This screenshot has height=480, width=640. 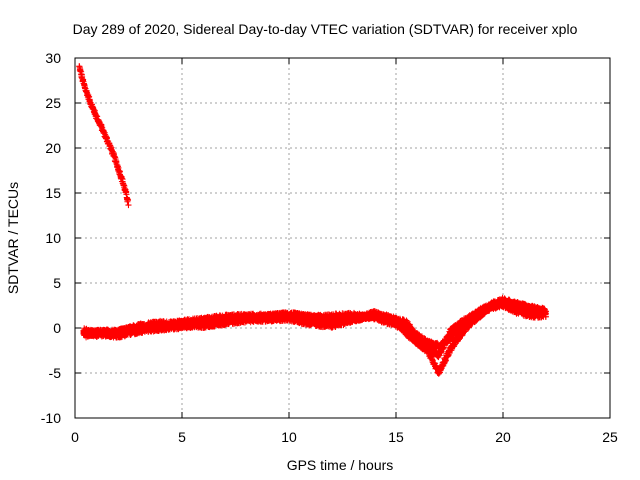 What do you see at coordinates (314, 325) in the screenshot?
I see `series-trace-c` at bounding box center [314, 325].